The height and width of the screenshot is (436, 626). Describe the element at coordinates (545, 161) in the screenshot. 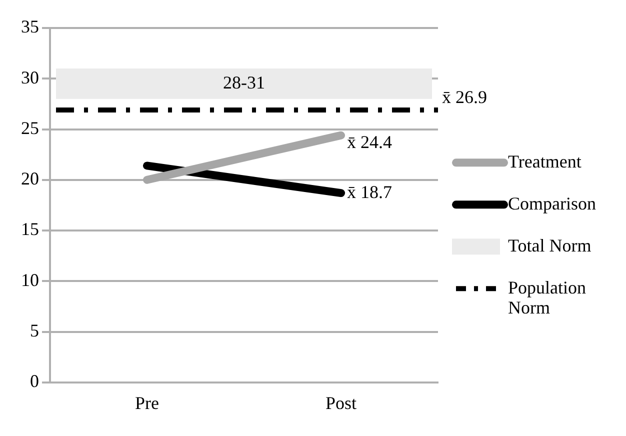

I see `legend-label: Treatment` at that location.